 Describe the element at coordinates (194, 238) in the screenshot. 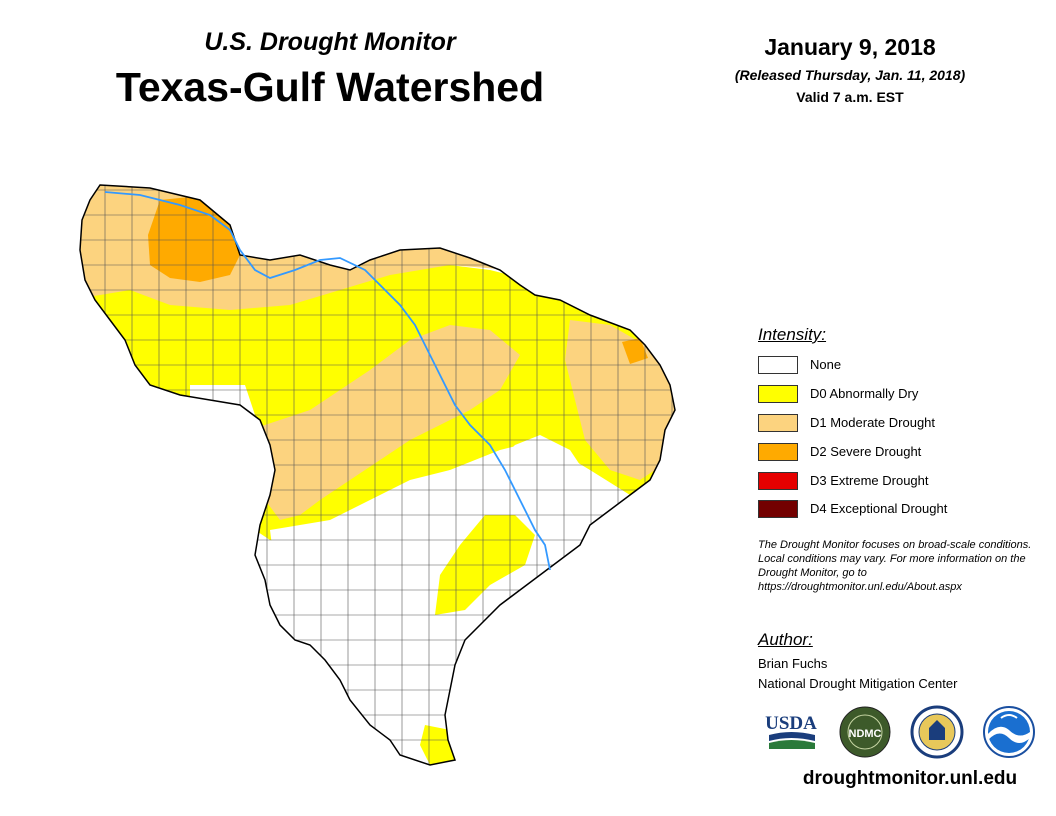

I see `zone-d2-panhandle` at that location.